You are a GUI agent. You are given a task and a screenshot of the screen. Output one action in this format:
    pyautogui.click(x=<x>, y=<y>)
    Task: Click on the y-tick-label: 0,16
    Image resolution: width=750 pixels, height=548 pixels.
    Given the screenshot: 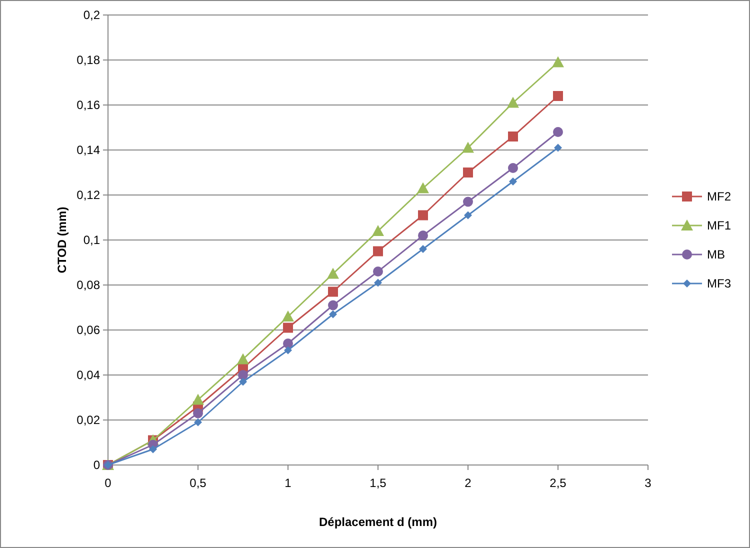 What is the action you would take?
    pyautogui.click(x=88, y=105)
    